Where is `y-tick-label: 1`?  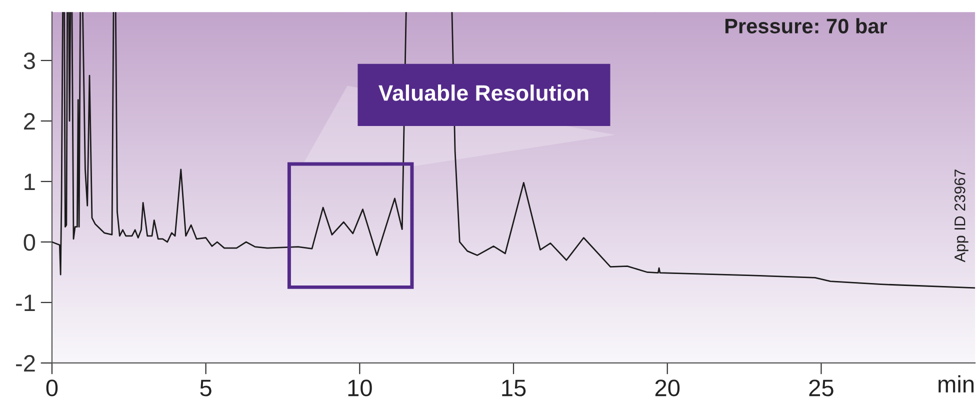
y-tick-label: 1 is located at coordinates (29, 182).